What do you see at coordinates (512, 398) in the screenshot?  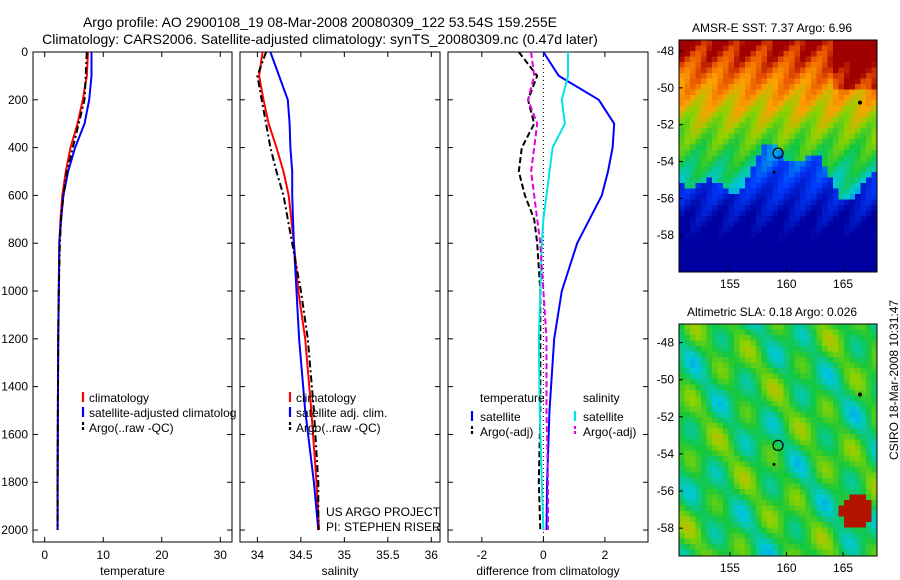 I see `legend-heading: temperature` at bounding box center [512, 398].